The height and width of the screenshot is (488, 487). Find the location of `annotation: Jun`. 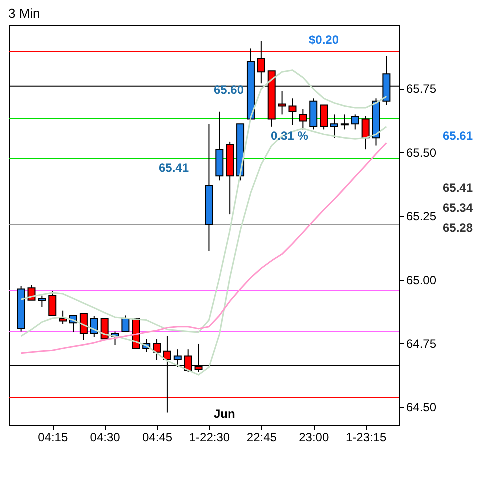

annotation: Jun is located at coordinates (225, 414).